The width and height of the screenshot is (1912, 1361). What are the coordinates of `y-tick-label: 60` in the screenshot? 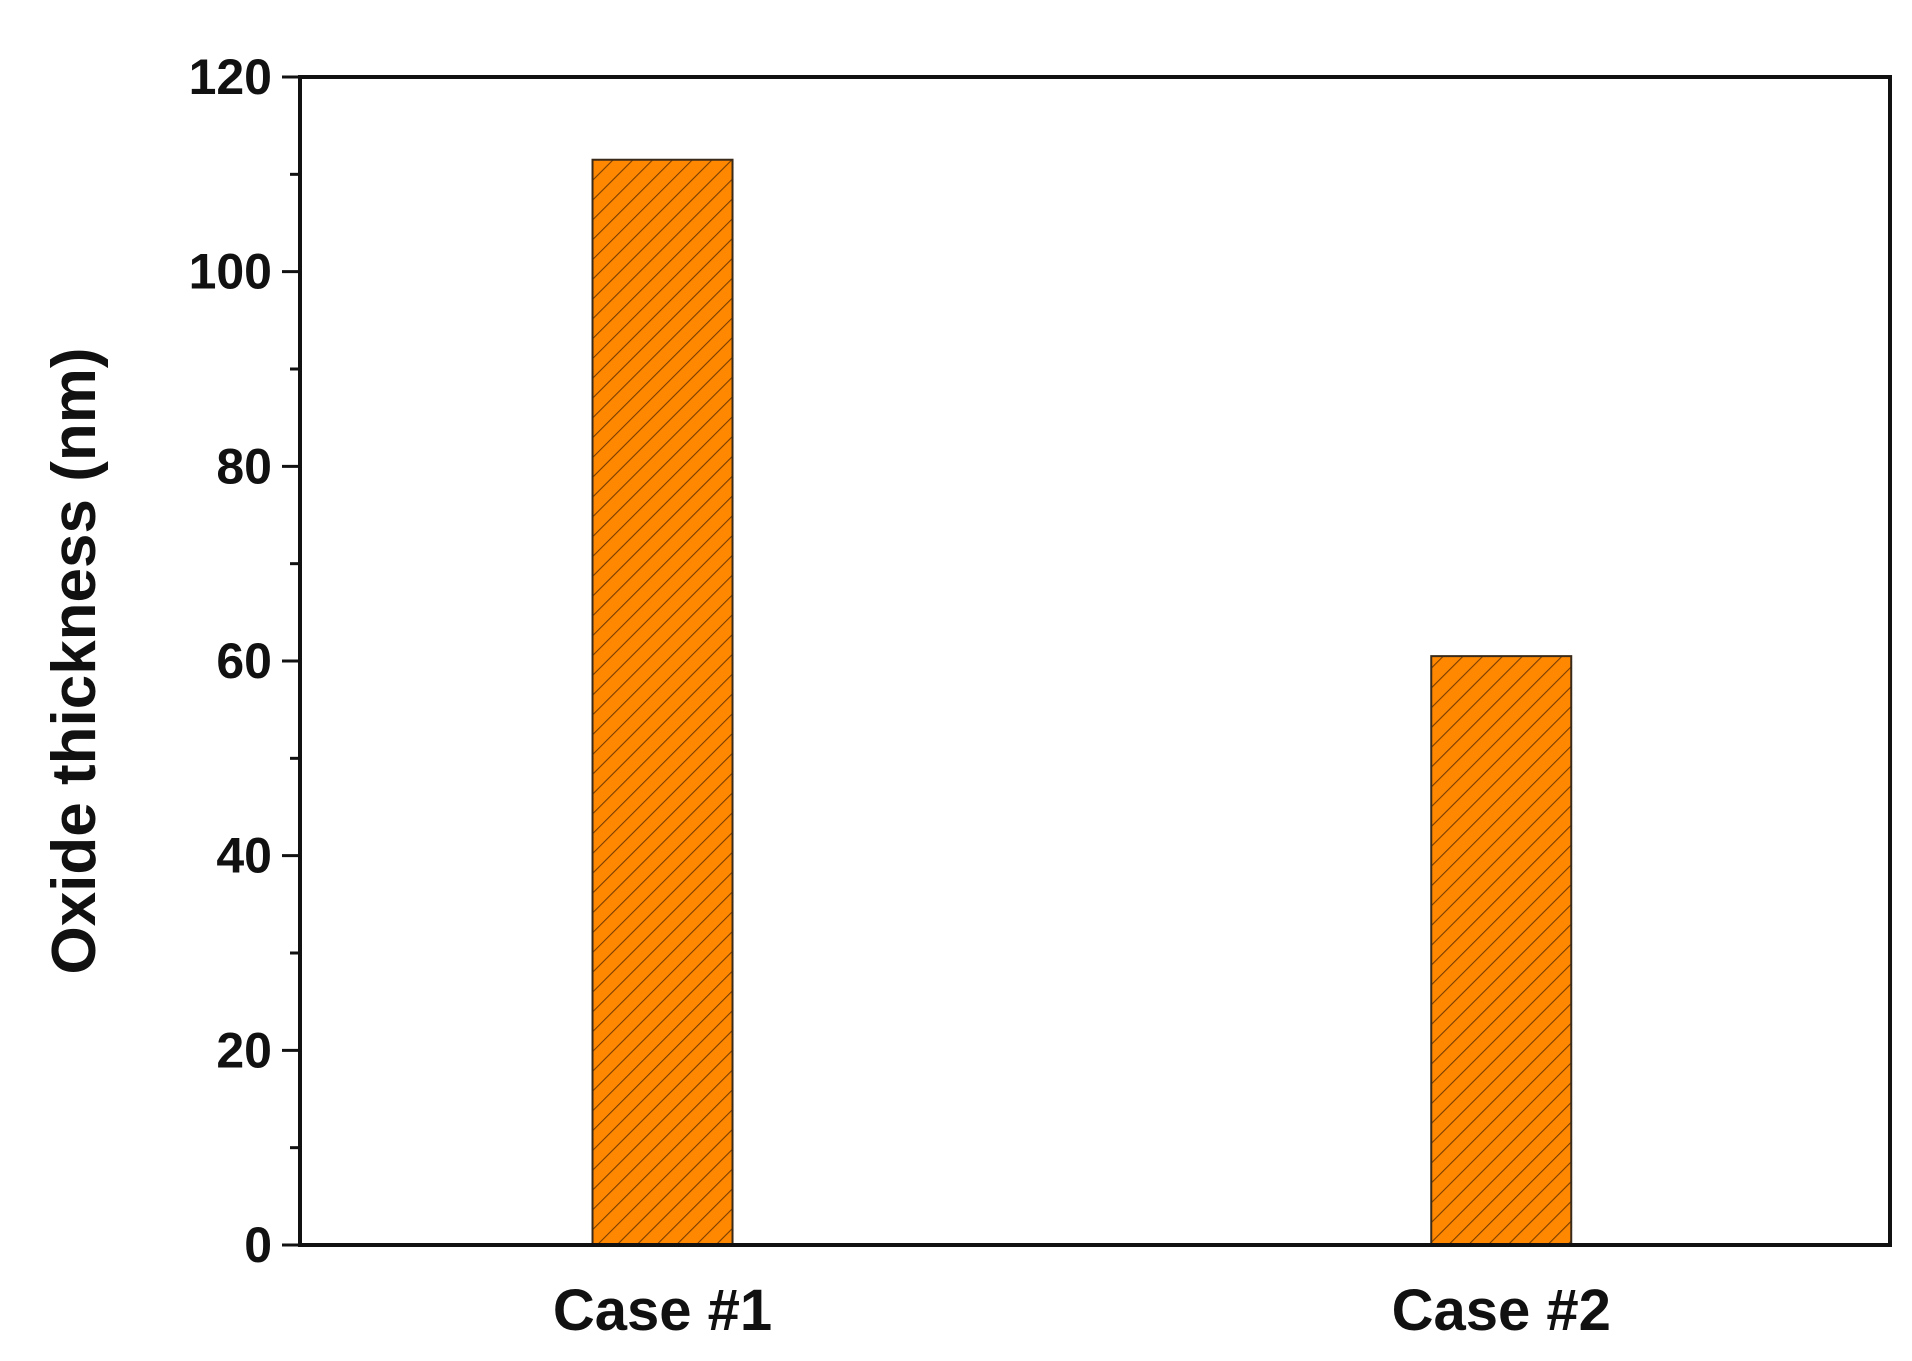 It's located at (244, 661).